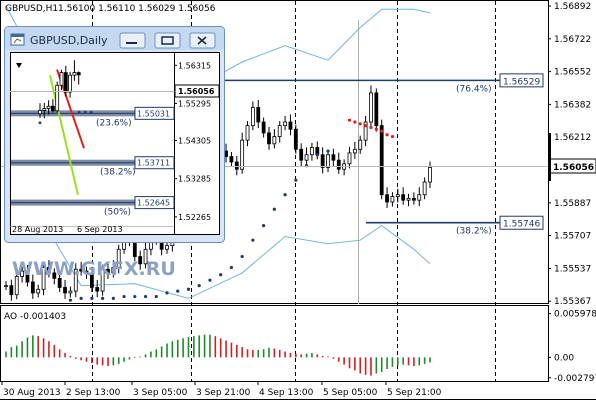 This screenshot has width=596, height=400. I want to click on ao-tick-label: 0.00, so click(564, 358).